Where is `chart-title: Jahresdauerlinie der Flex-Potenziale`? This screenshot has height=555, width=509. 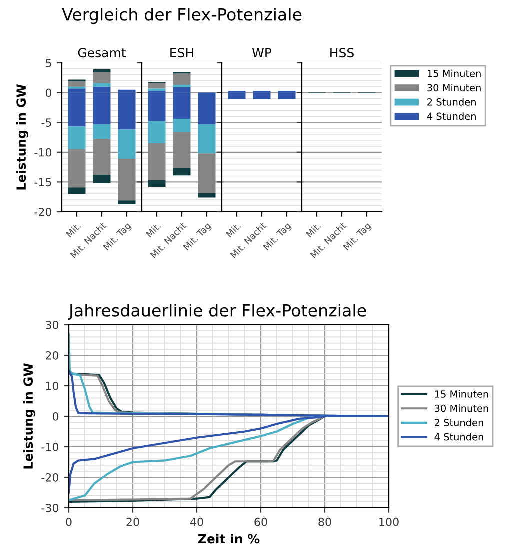
chart-title: Jahresdauerlinie der Flex-Potenziale is located at coordinates (217, 312).